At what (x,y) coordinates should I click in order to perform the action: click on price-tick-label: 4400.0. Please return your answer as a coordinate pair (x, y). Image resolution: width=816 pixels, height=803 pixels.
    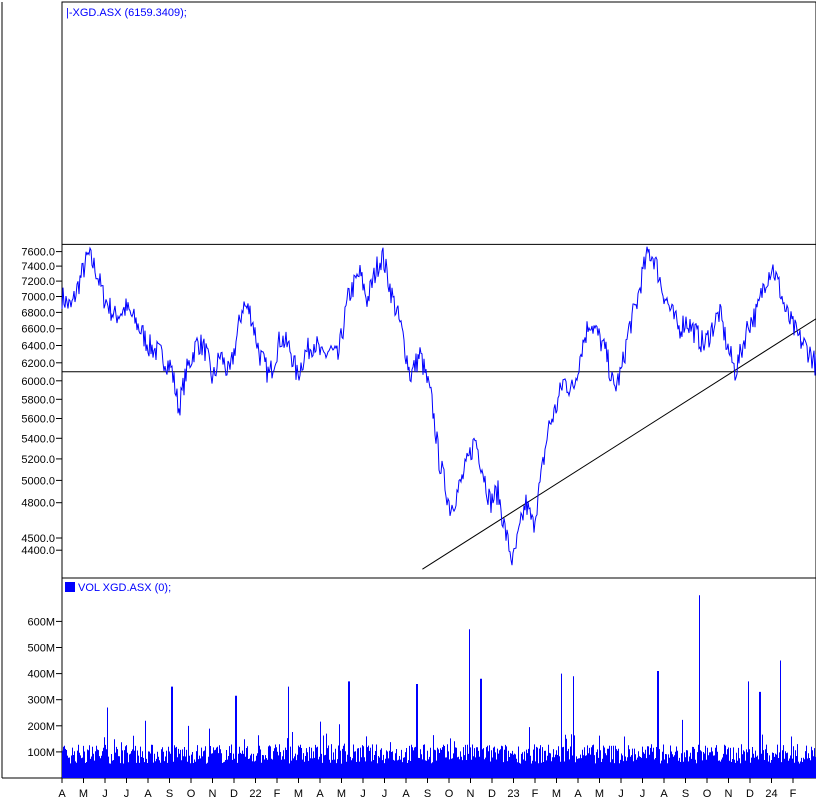
    Looking at the image, I should click on (38, 551).